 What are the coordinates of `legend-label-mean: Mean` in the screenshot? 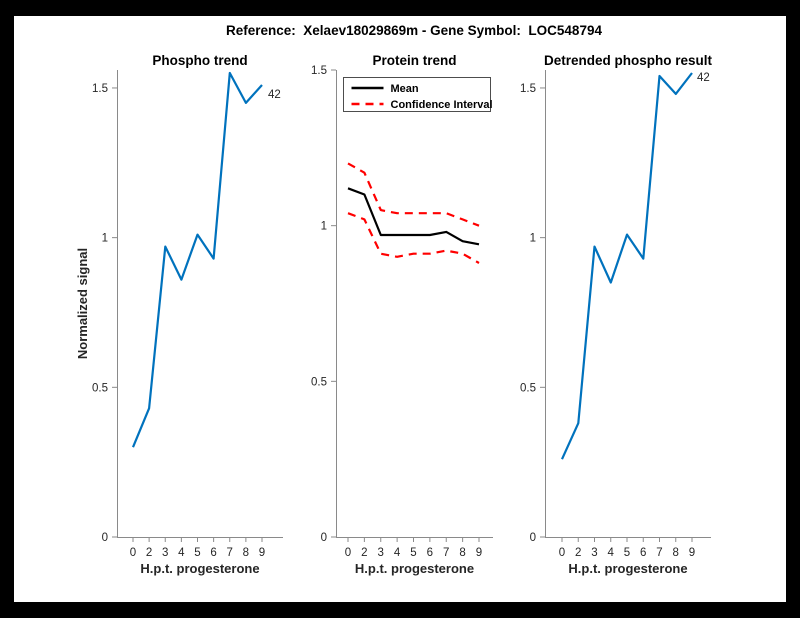 It's located at (405, 89).